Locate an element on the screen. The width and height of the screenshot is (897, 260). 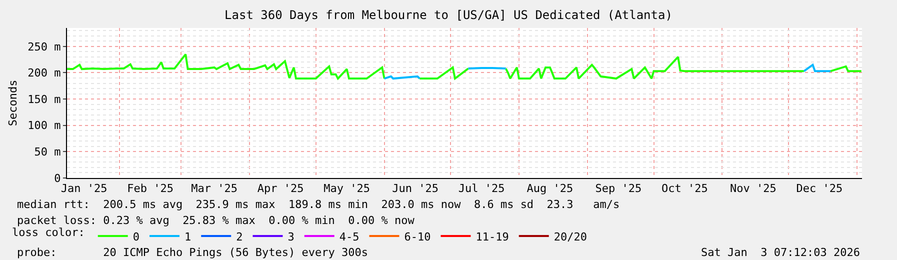
y-tick-label: 0 is located at coordinates (57, 178).